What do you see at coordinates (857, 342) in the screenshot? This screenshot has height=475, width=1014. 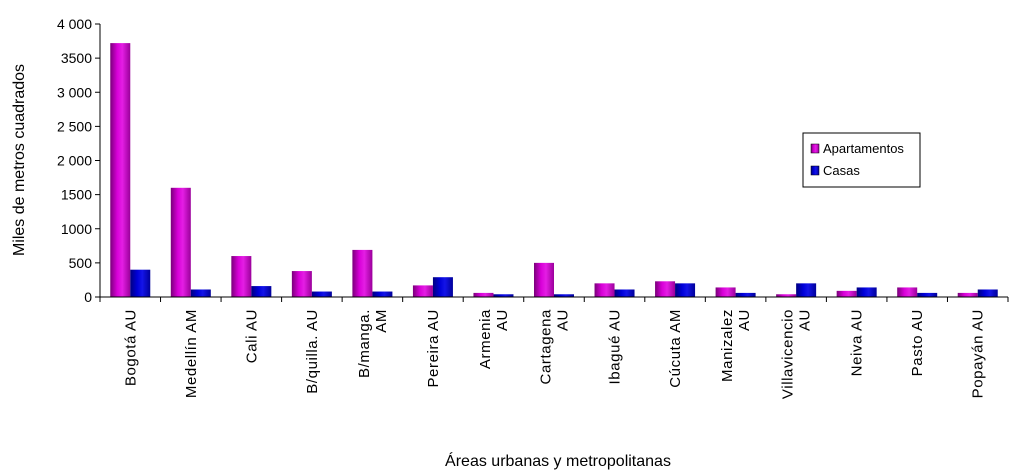 I see `x-tick-label: Neiva AU` at bounding box center [857, 342].